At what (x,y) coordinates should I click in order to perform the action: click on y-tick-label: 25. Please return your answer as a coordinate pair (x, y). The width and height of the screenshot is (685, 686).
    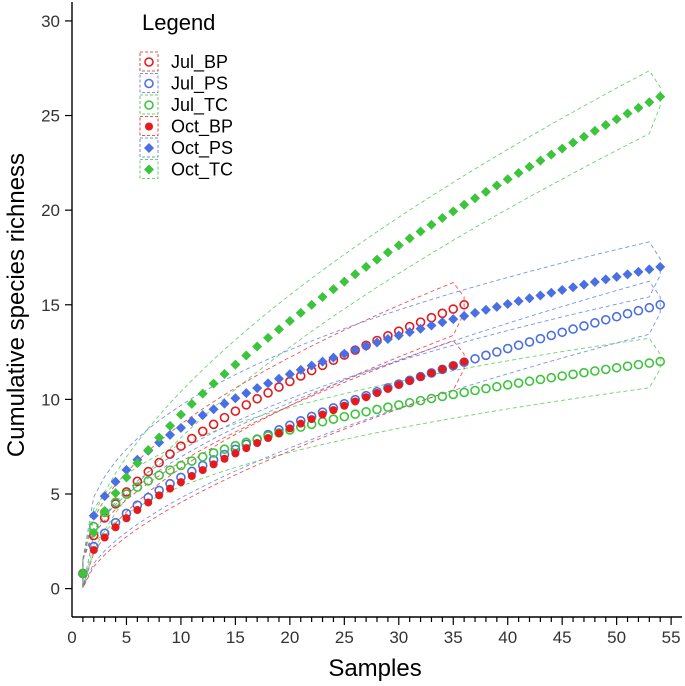
    Looking at the image, I should click on (50, 116).